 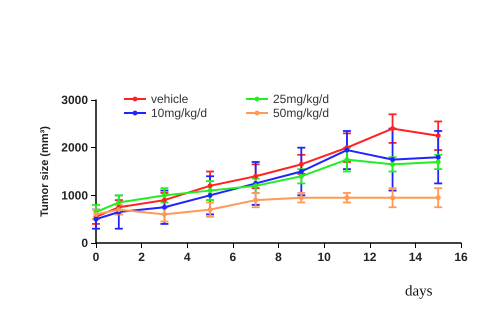 I want to click on y-tick-label: 0, so click(x=84, y=243).